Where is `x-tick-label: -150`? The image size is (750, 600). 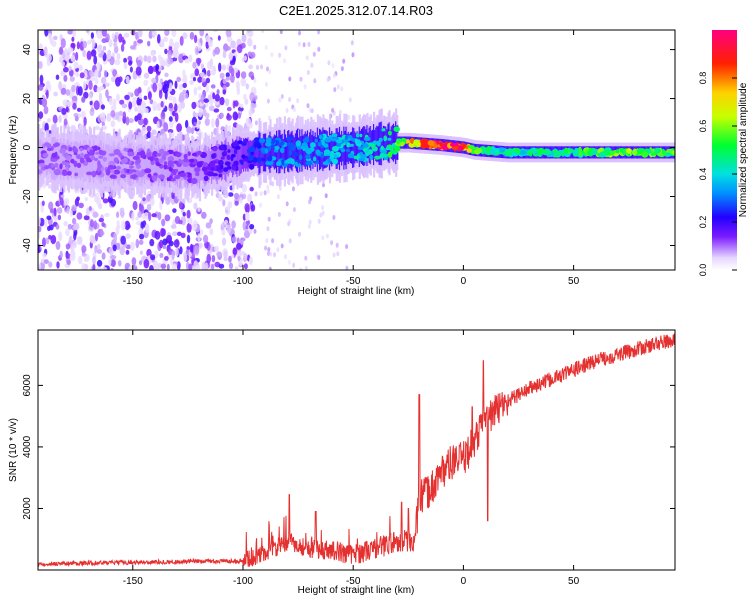
x-tick-label: -150 is located at coordinates (133, 581).